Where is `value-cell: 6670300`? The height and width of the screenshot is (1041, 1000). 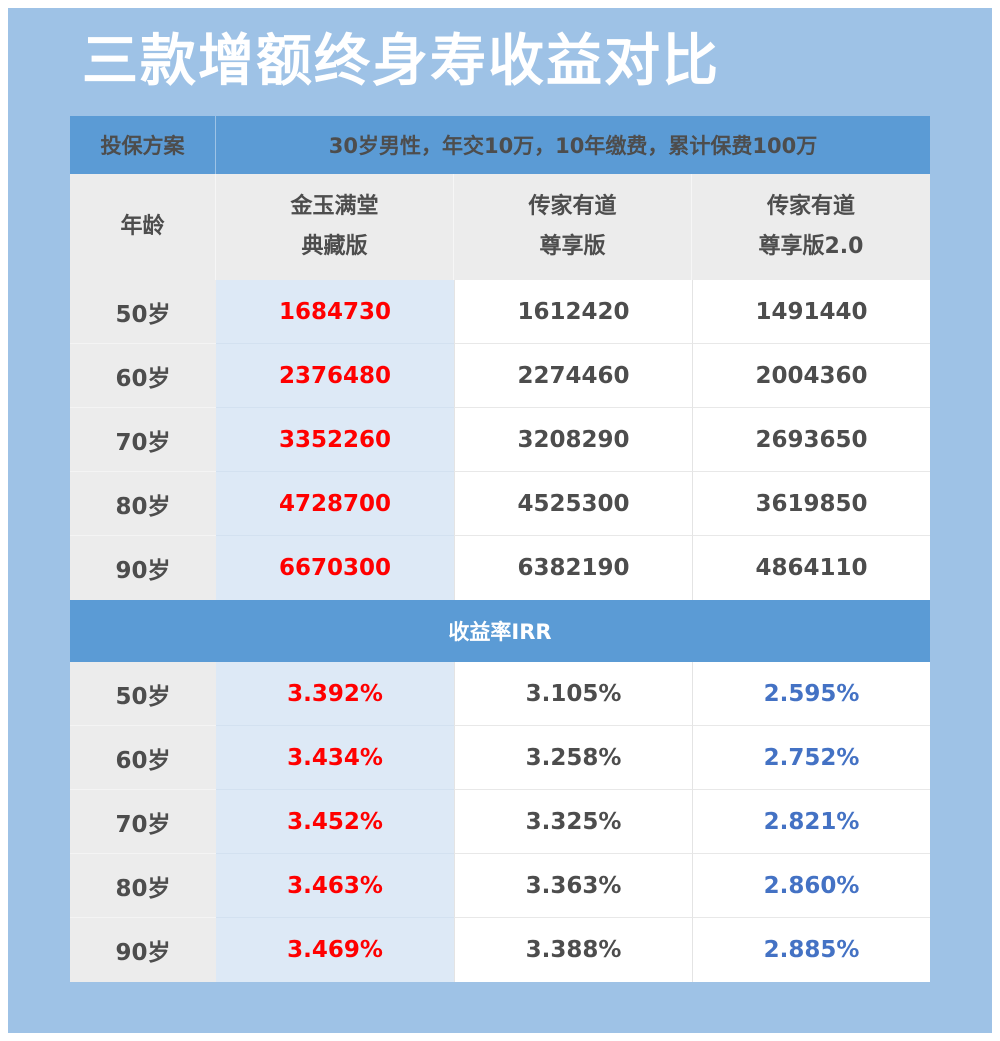 value-cell: 6670300 is located at coordinates (335, 568).